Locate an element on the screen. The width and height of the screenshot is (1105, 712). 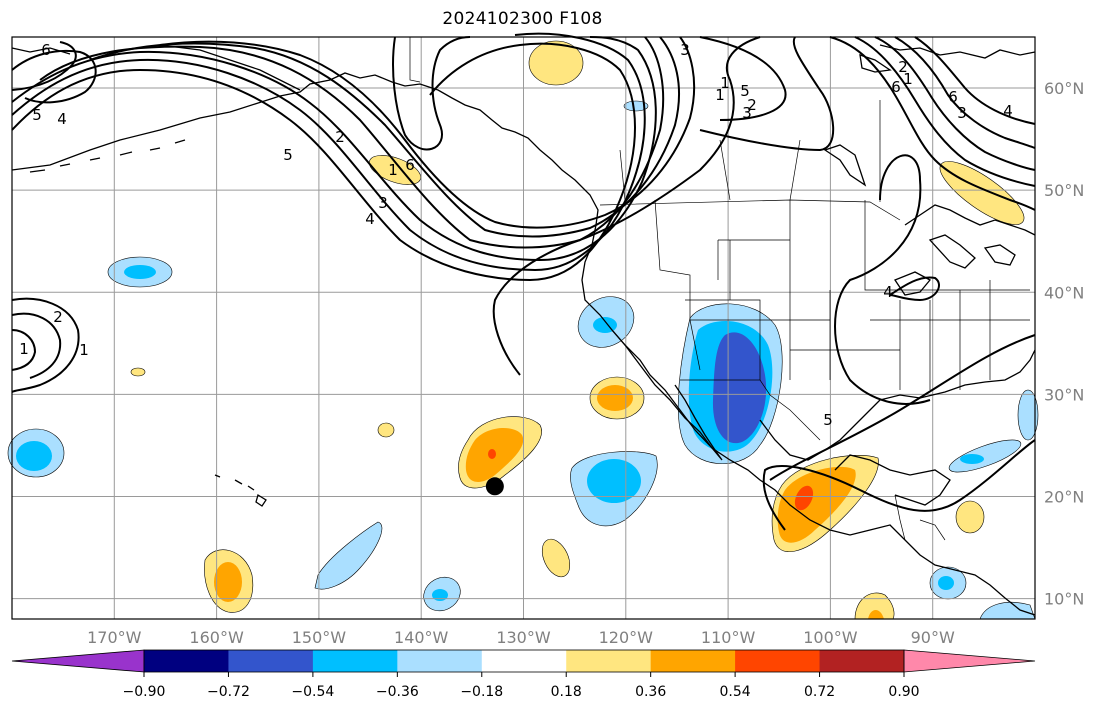
colorbar-tick-label: −0.18 is located at coordinates (481, 692).